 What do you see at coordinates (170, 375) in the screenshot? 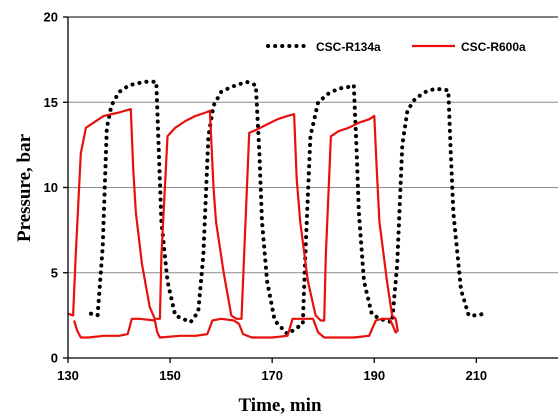
I see `x-tick-label-150: 150` at bounding box center [170, 375].